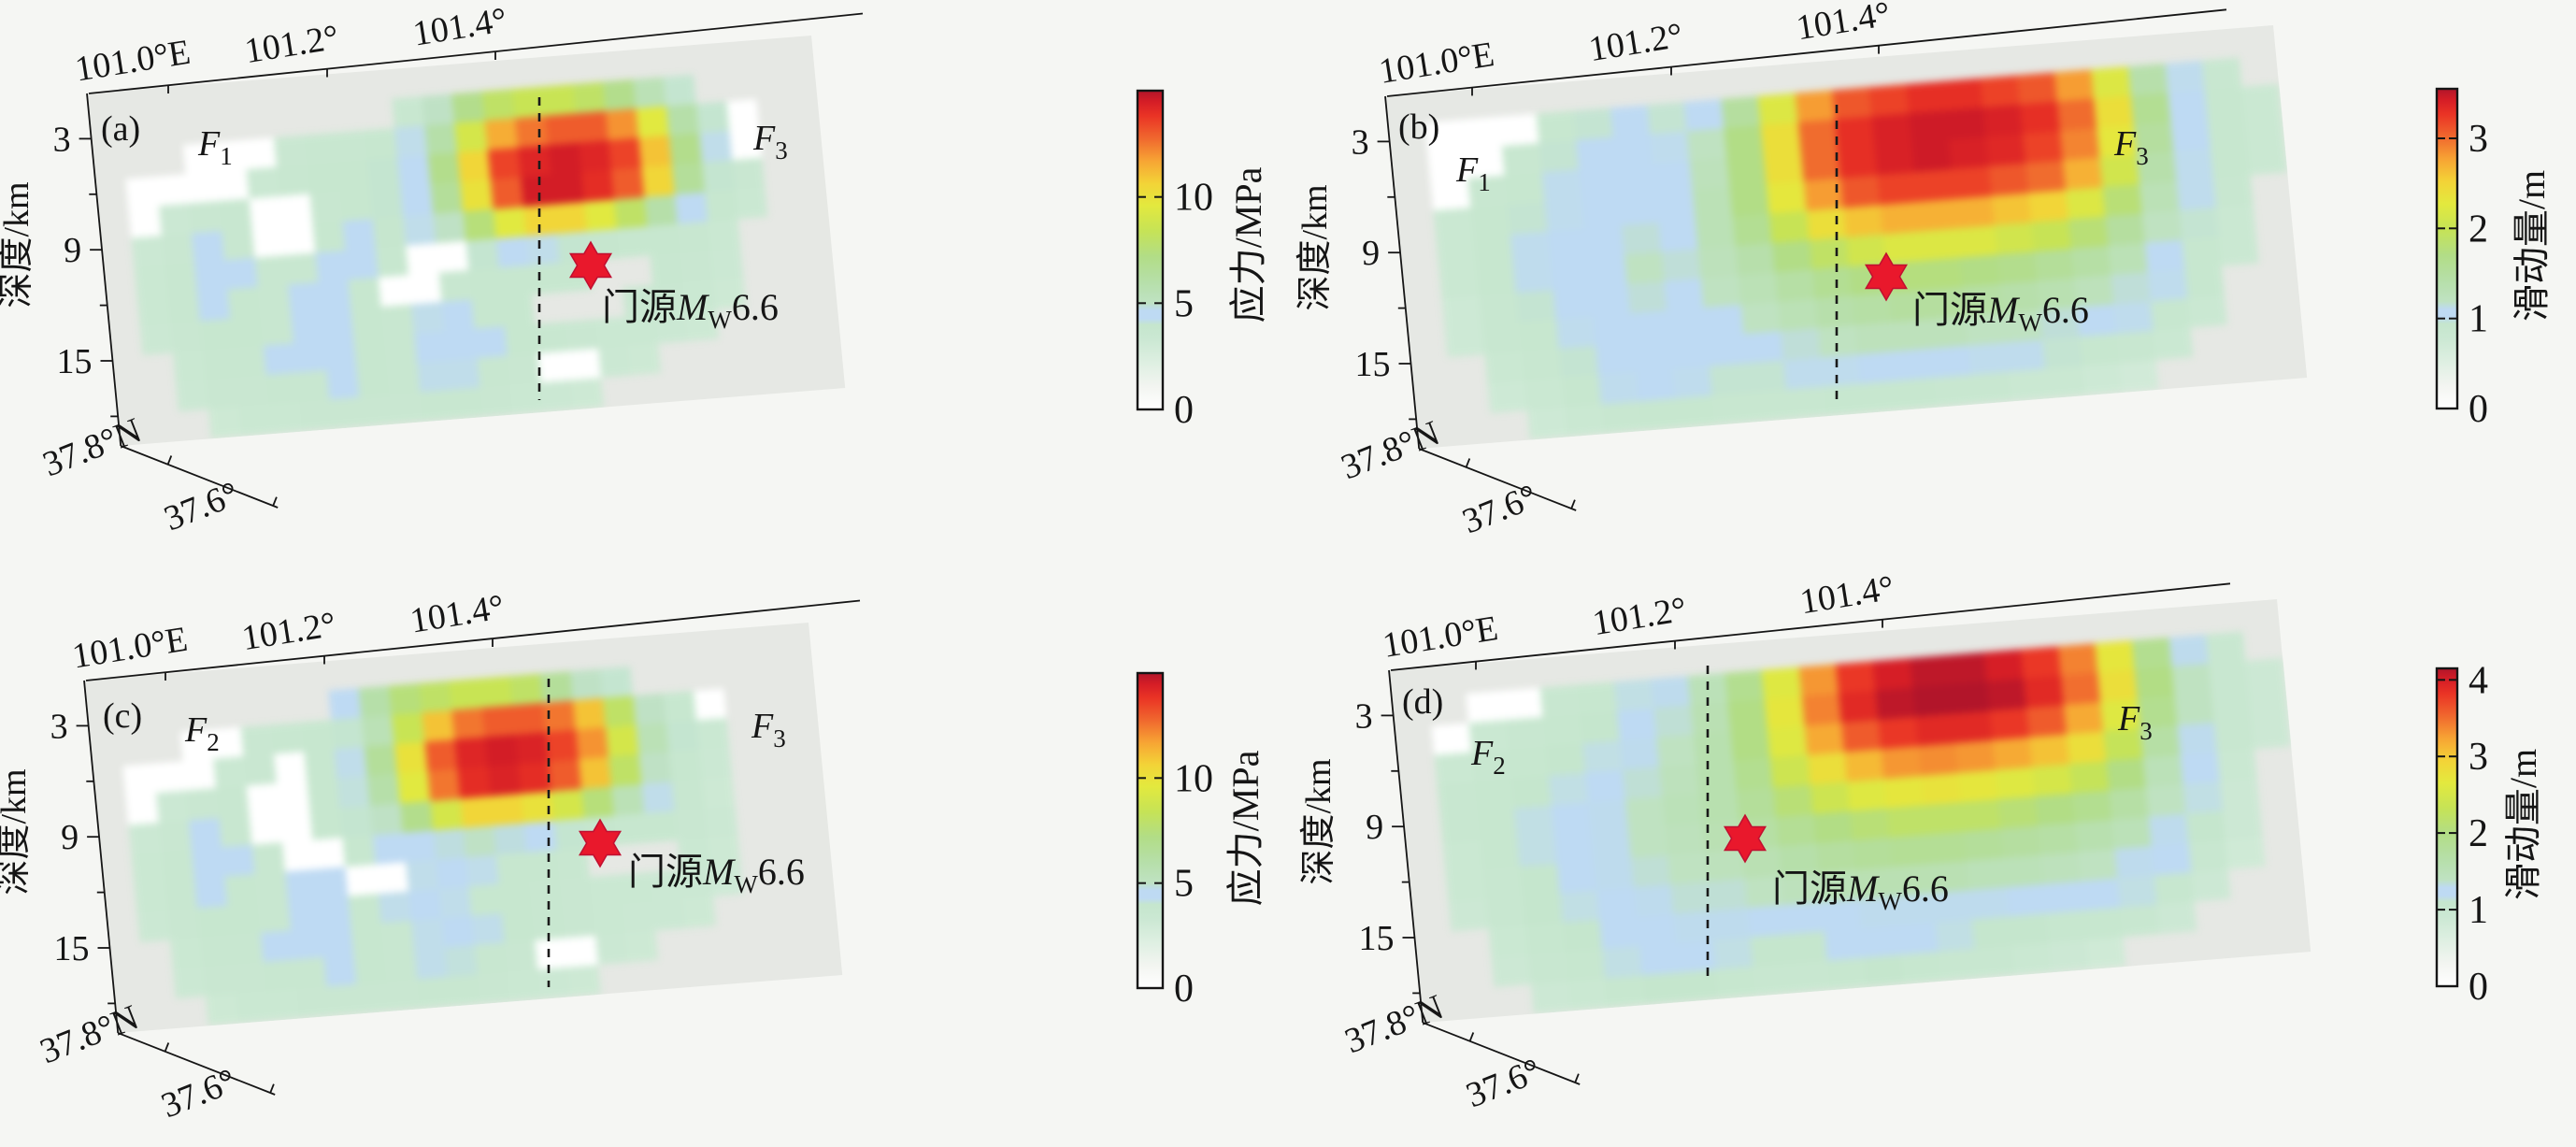 The width and height of the screenshot is (2576, 1147). I want to click on fault-plane-panel-a, so click(466, 241).